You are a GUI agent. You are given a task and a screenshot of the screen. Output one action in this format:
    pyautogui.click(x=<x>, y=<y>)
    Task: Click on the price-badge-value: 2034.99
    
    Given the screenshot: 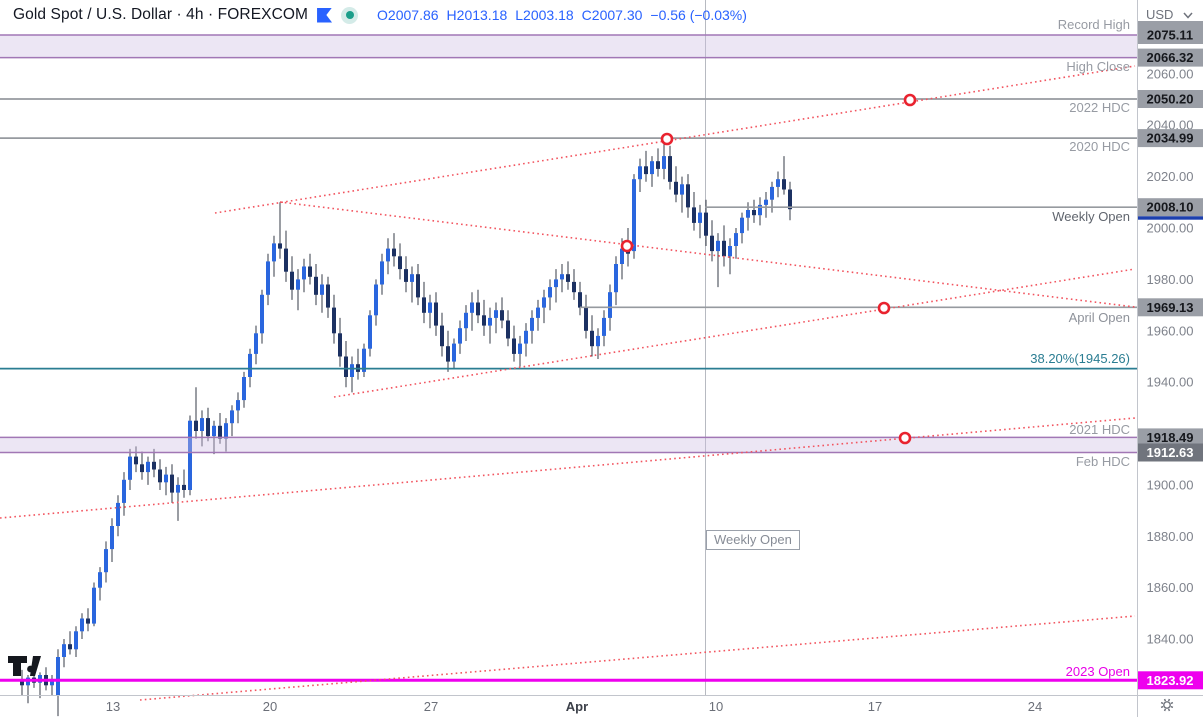 What is the action you would take?
    pyautogui.click(x=1170, y=138)
    